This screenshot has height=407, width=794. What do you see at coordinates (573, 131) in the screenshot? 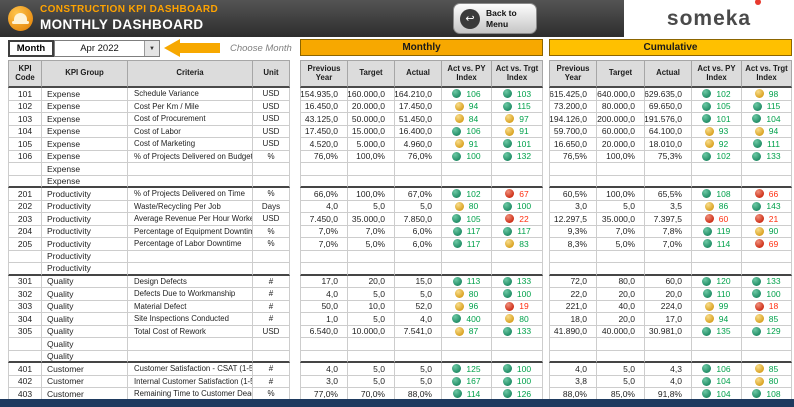
I see `cumulative-previous-year-cell: 59.700,0` at bounding box center [573, 131].